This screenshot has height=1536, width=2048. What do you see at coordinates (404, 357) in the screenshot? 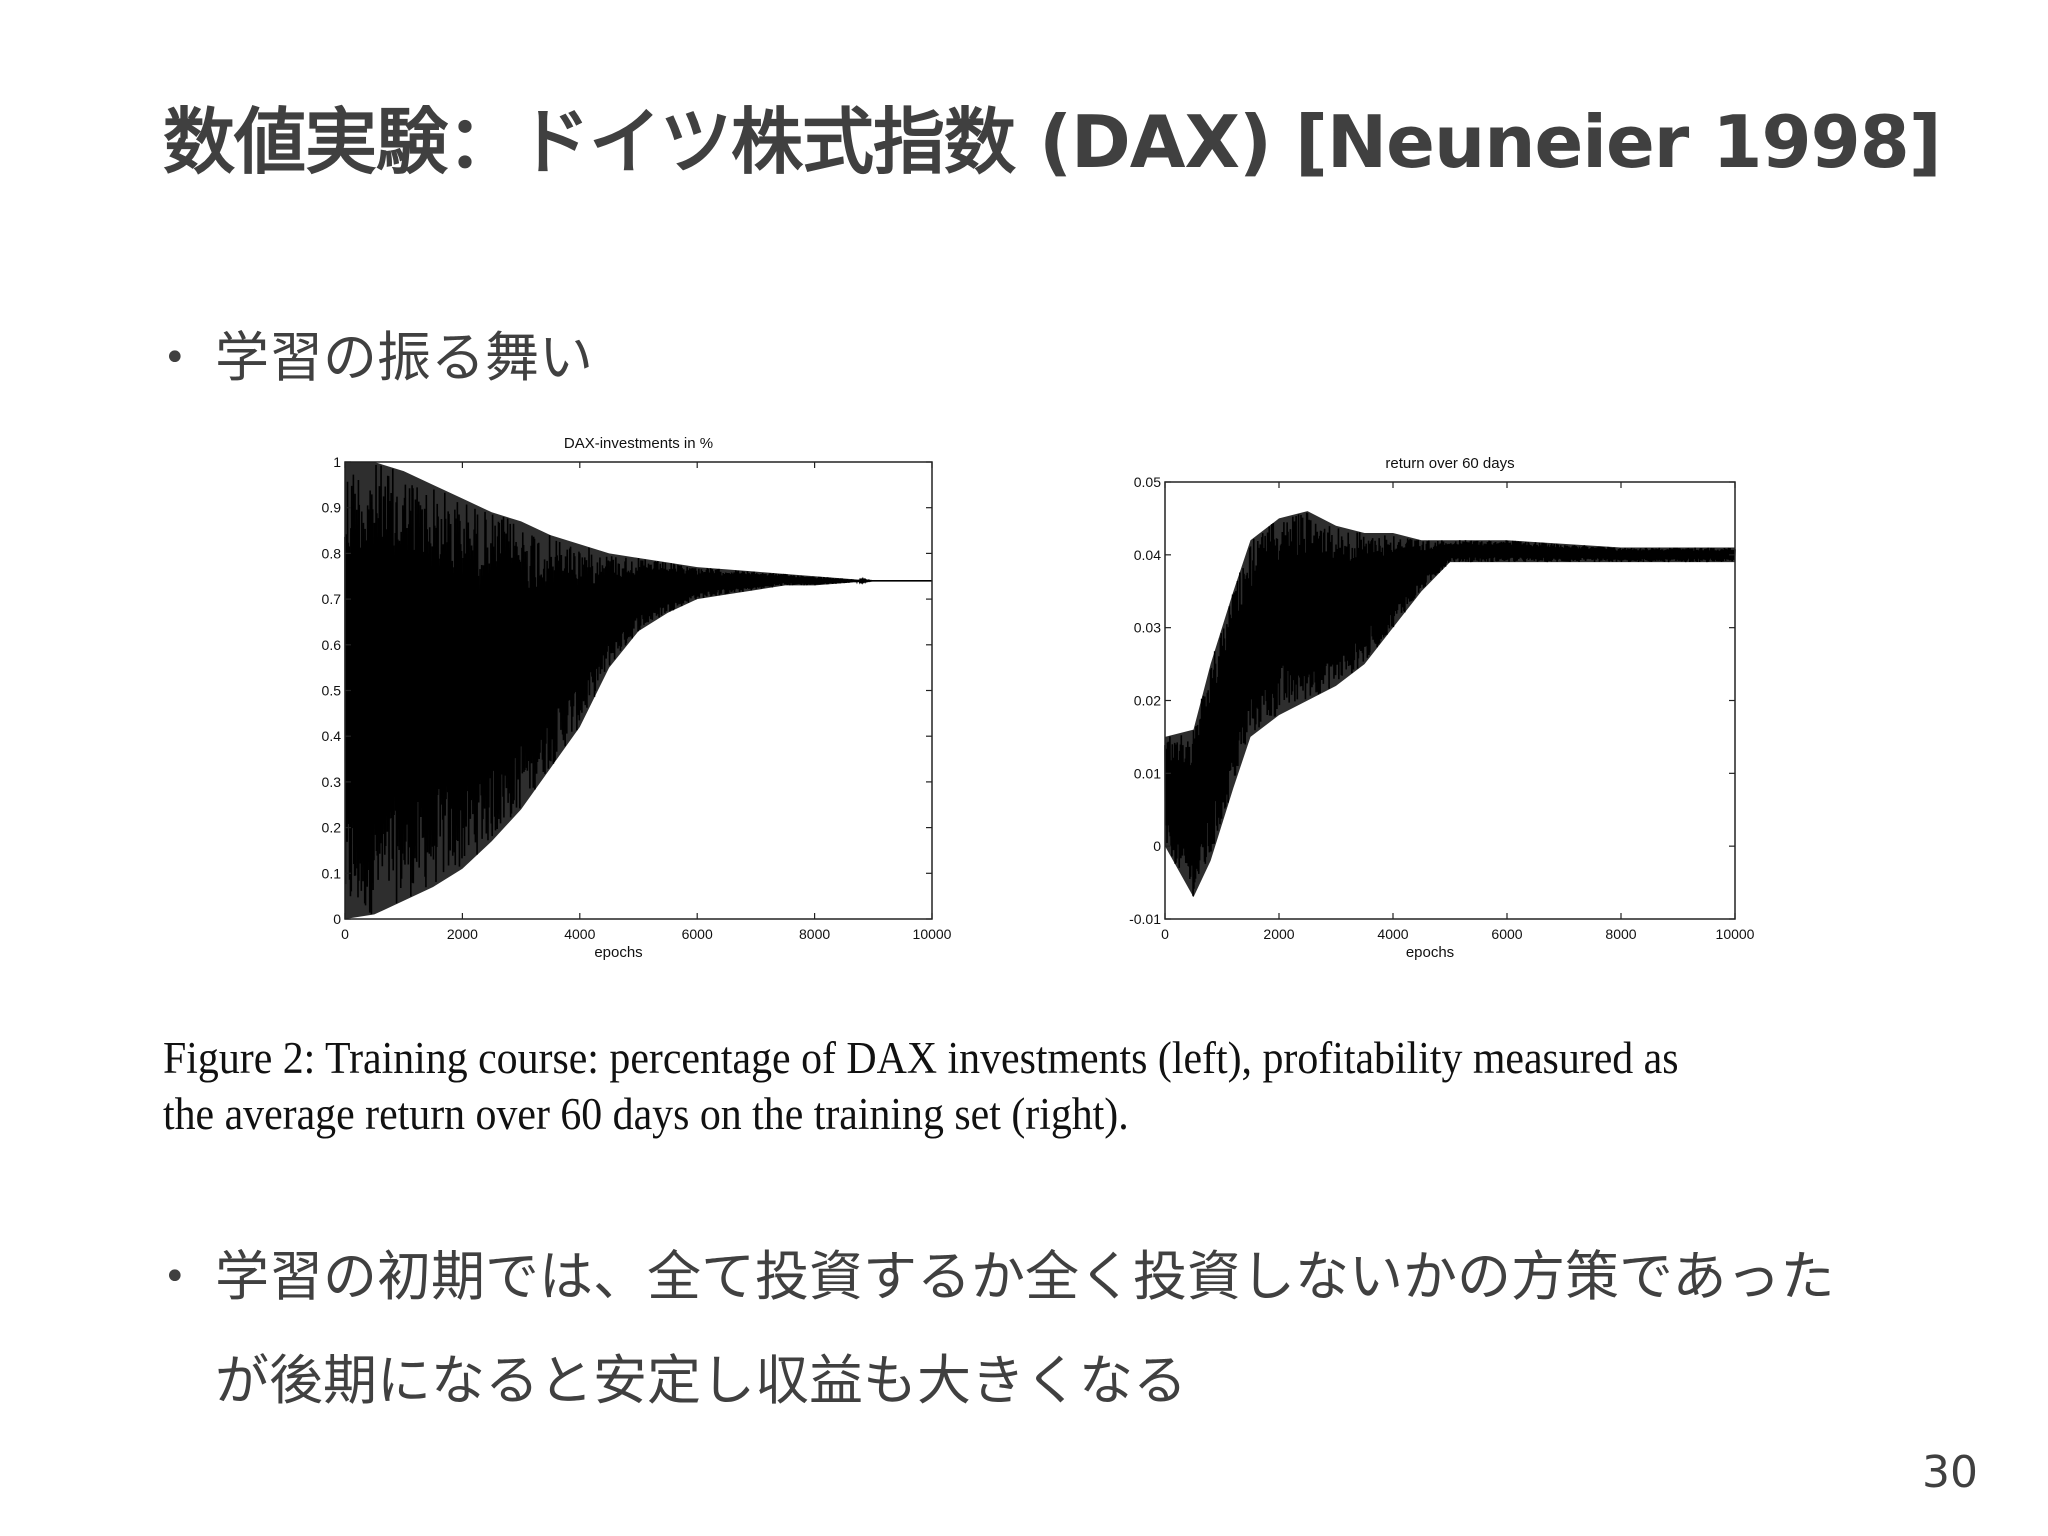
I see `bullet-text: 学習の振る舞い` at bounding box center [404, 357].